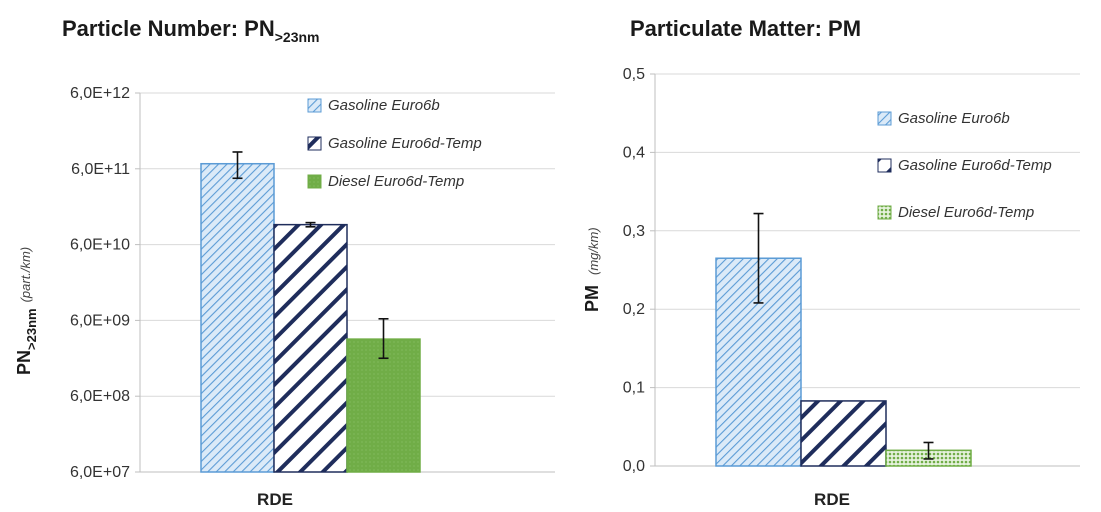 This screenshot has height=512, width=1101. What do you see at coordinates (634, 309) in the screenshot?
I see `y-tick-label: 0,2` at bounding box center [634, 309].